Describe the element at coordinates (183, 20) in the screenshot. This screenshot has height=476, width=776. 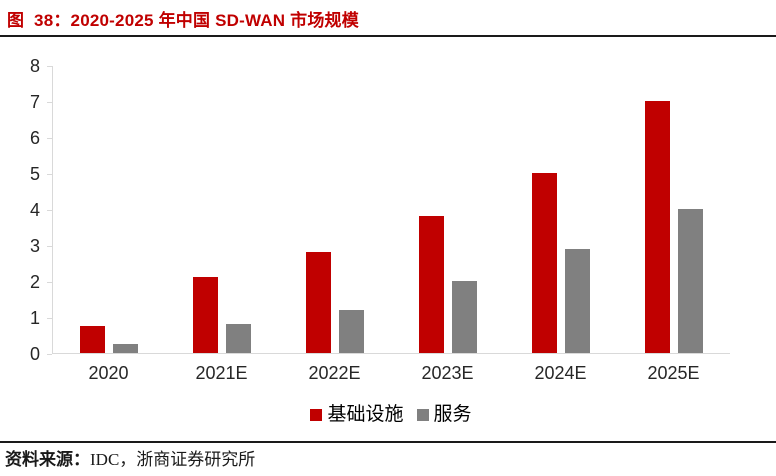
I see `figure-title: 图 38：2020-2025 年中国 SD-WAN 市场规模` at that location.